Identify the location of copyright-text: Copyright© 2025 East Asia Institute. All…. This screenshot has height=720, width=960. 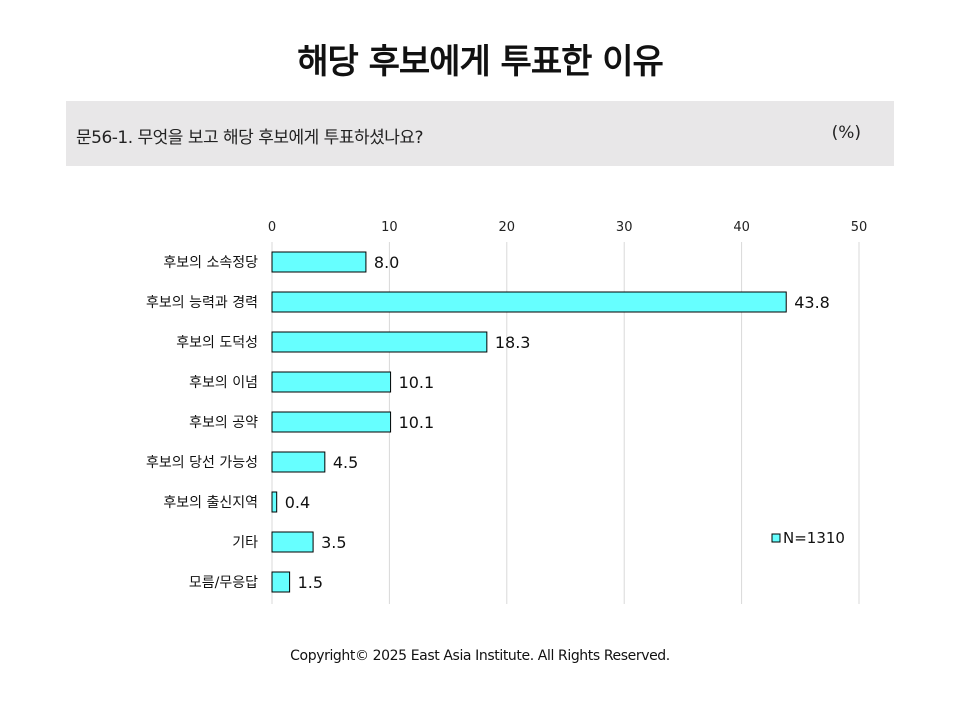
(480, 656).